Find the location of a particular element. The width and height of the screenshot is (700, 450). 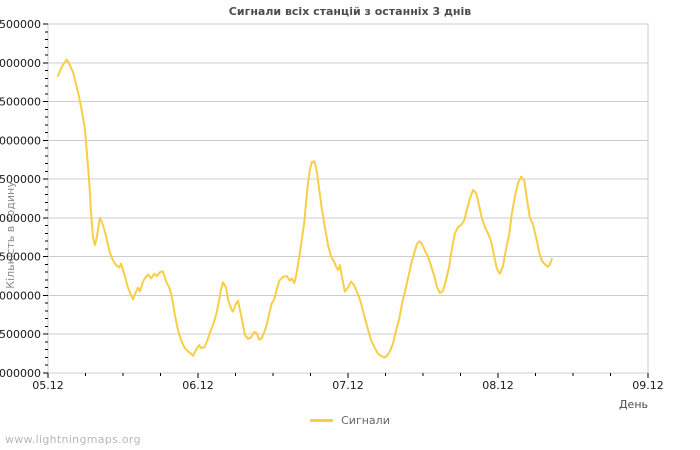

x-tick-label: 06.12 is located at coordinates (198, 385).